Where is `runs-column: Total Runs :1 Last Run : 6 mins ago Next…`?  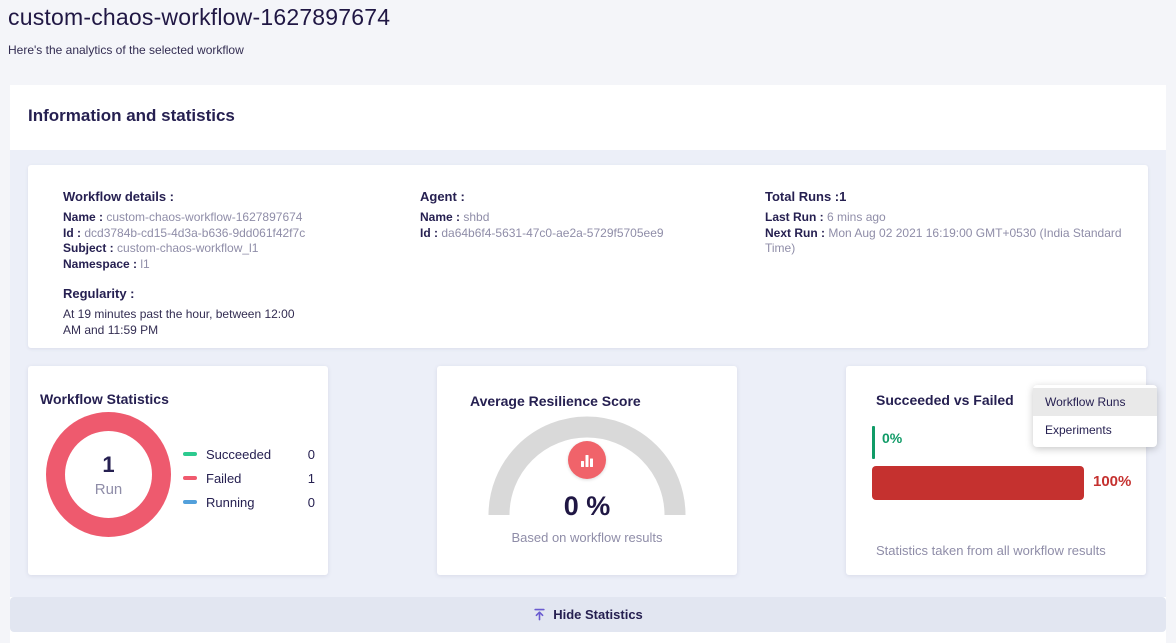 runs-column: Total Runs :1 Last Run : 6 mins ago Next… is located at coordinates (956, 268).